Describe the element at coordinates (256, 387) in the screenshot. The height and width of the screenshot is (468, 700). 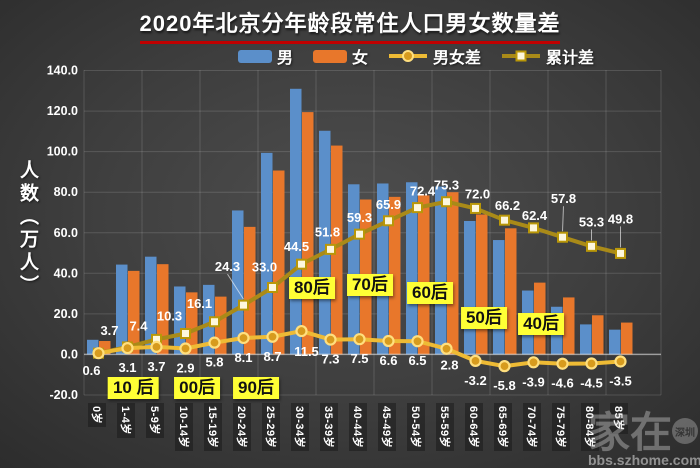
I see `generation-annotation: 90后` at that location.